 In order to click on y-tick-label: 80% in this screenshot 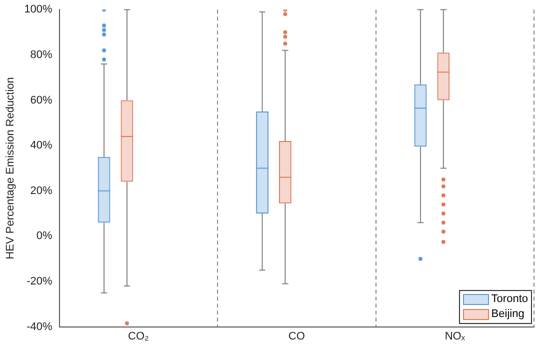, I will do `click(41, 54)`.